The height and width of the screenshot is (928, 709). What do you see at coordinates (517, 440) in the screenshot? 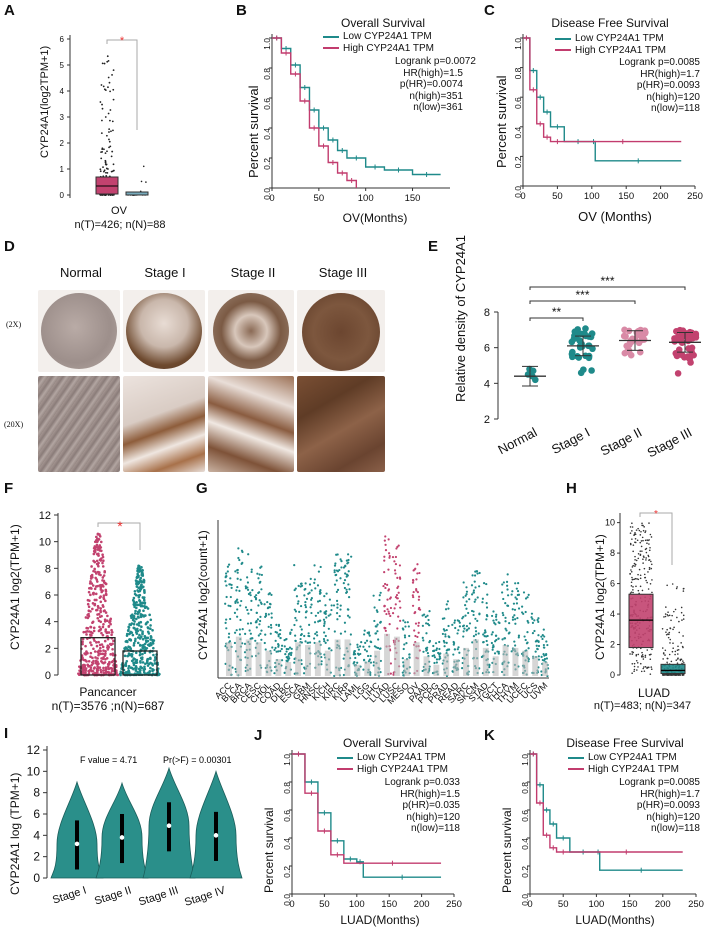
I see `e-xtick-label: Normal` at bounding box center [517, 440].